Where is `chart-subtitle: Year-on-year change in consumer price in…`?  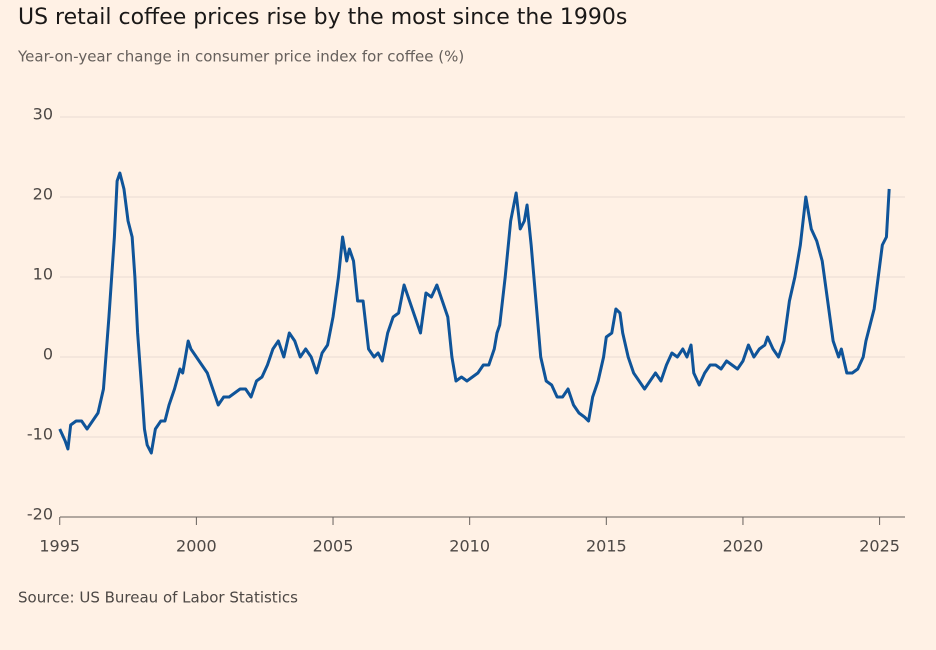
chart-subtitle: Year-on-year change in consumer price in… is located at coordinates (240, 57).